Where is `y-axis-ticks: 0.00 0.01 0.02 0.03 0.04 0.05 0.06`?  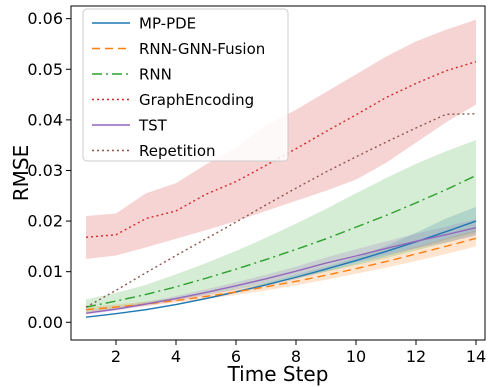
y-axis-ticks: 0.00 0.01 0.02 0.03 0.04 0.05 0.06 is located at coordinates (49, 170).